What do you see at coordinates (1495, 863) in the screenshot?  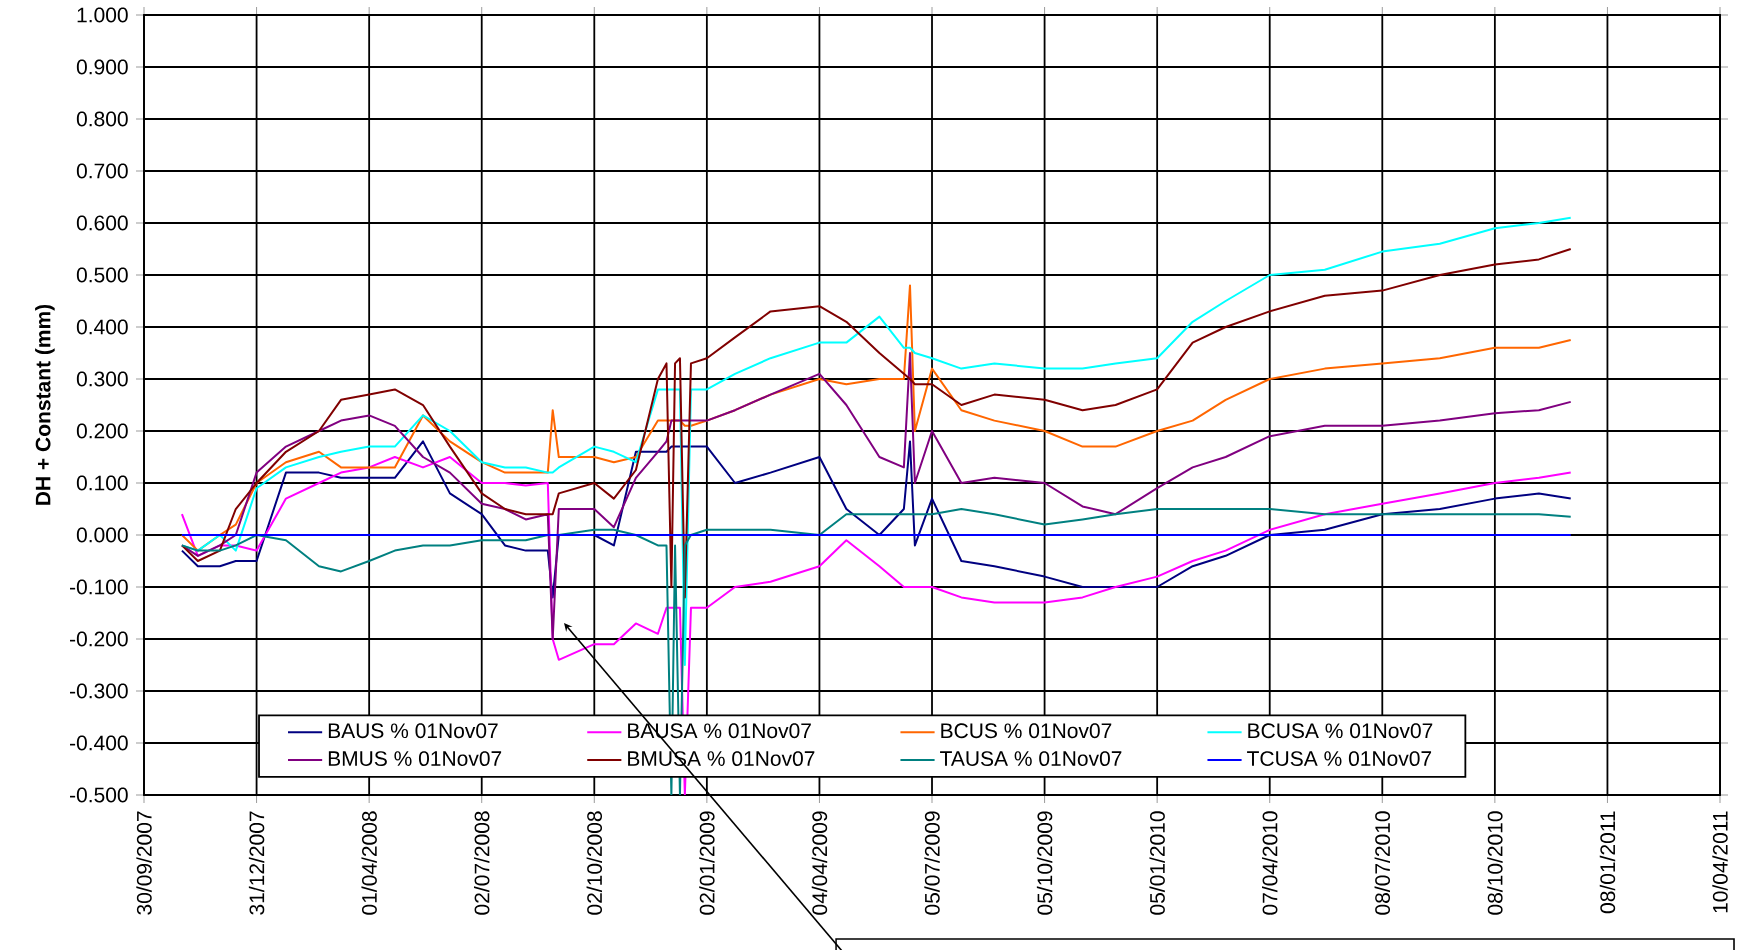 I see `x-tick-label: 08/10/2010` at bounding box center [1495, 863].